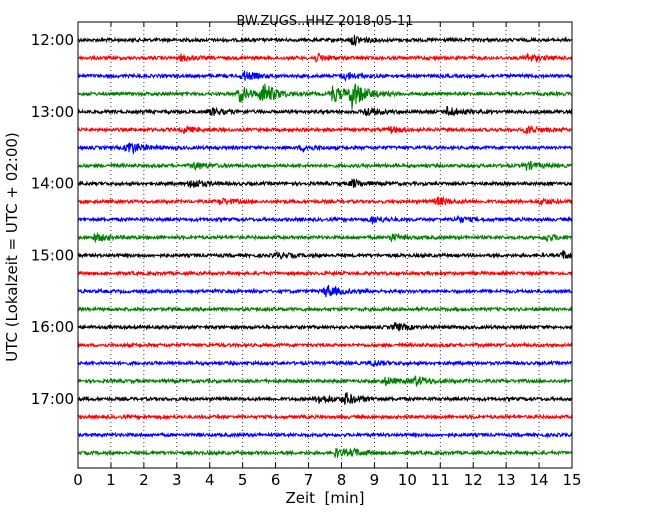 The image size is (650, 520). What do you see at coordinates (440, 480) in the screenshot?
I see `x-tick-label: 11` at bounding box center [440, 480].